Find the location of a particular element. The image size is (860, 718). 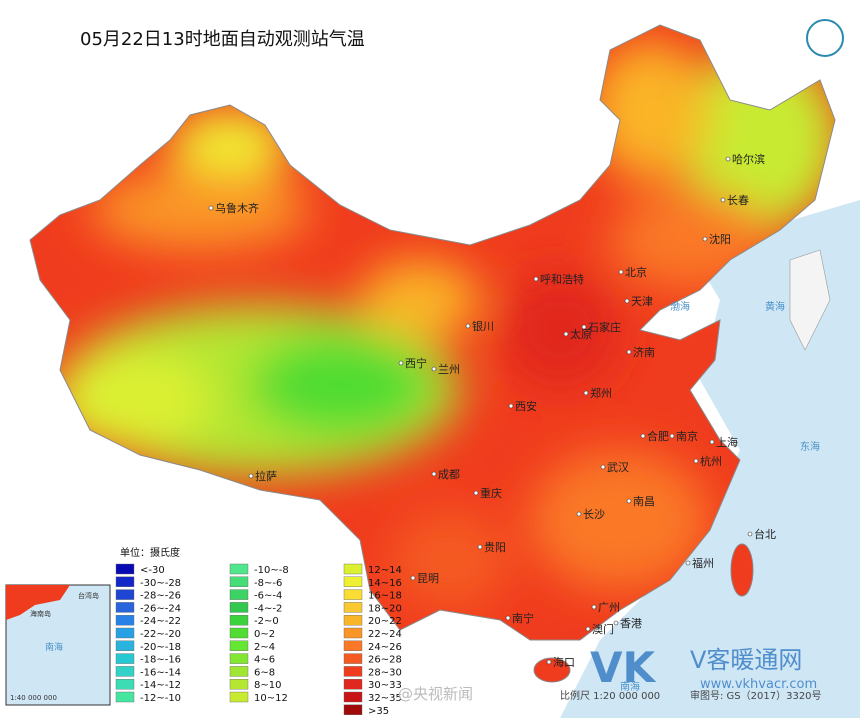

city-label: 合肥 is located at coordinates (658, 436).